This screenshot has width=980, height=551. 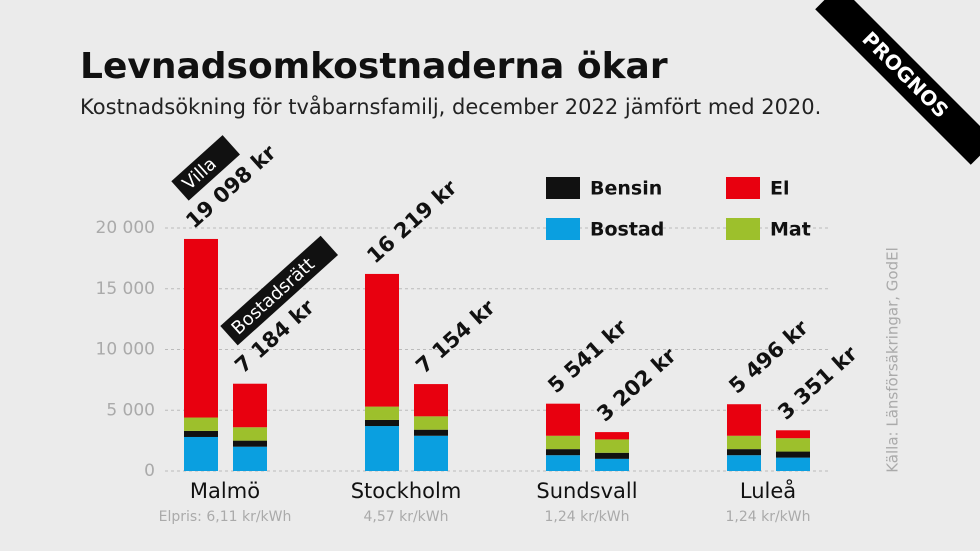 What do you see at coordinates (627, 230) in the screenshot?
I see `legend-label: Bostad` at bounding box center [627, 230].